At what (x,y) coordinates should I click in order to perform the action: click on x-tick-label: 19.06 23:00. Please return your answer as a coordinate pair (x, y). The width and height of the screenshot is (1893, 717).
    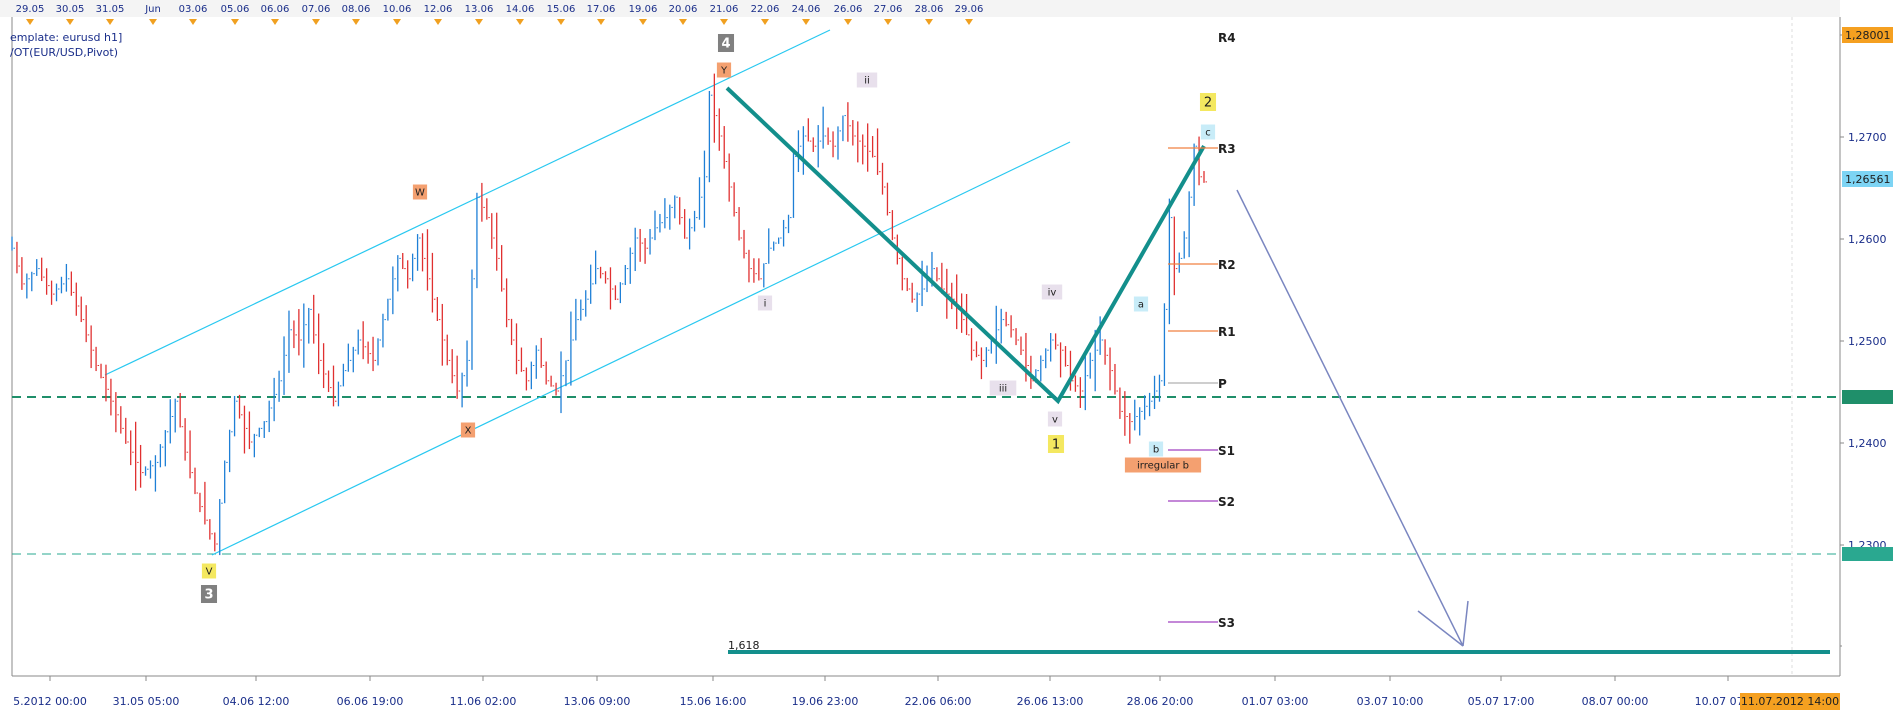
    Looking at the image, I should click on (825, 701).